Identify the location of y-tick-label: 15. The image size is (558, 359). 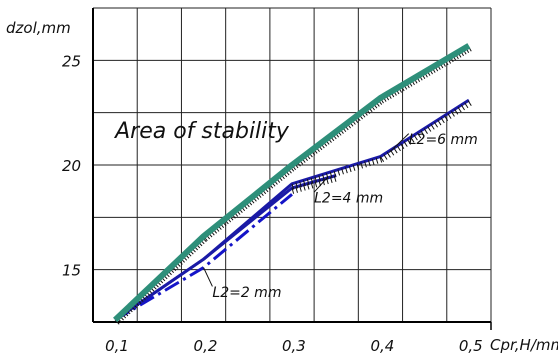
(71, 271).